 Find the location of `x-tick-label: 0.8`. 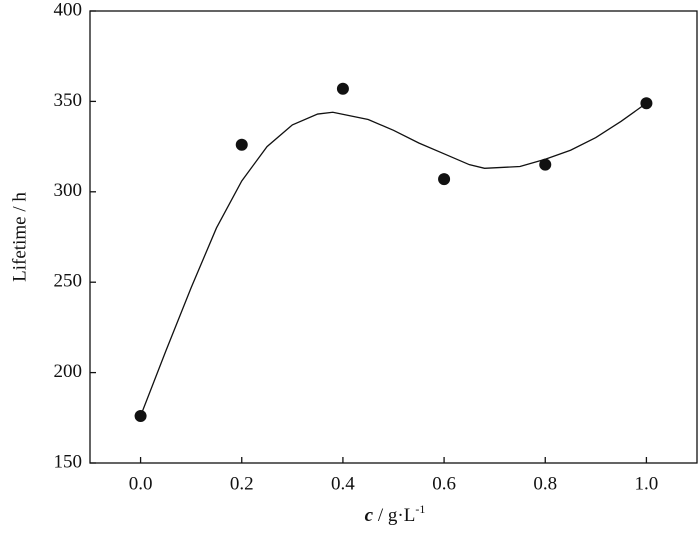

x-tick-label: 0.8 is located at coordinates (545, 483).